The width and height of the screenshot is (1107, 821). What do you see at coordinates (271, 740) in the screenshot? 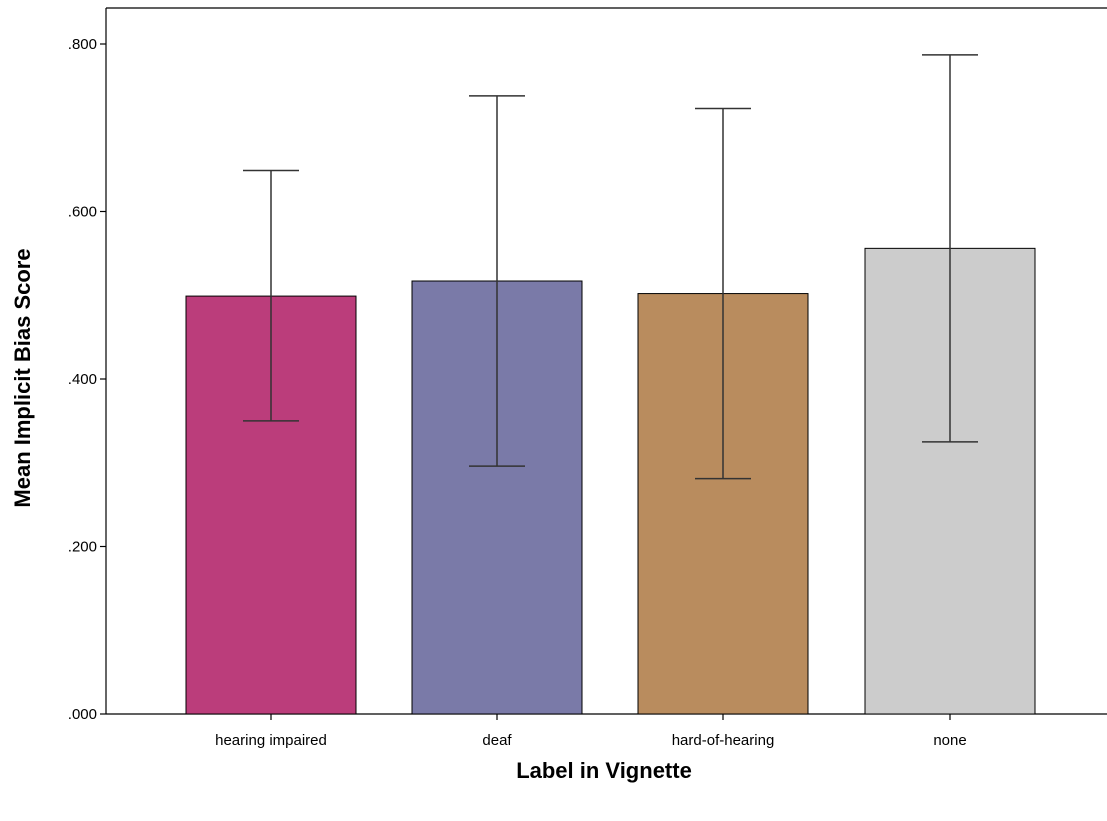
I see `x-tick-label: hearing impaired` at bounding box center [271, 740].